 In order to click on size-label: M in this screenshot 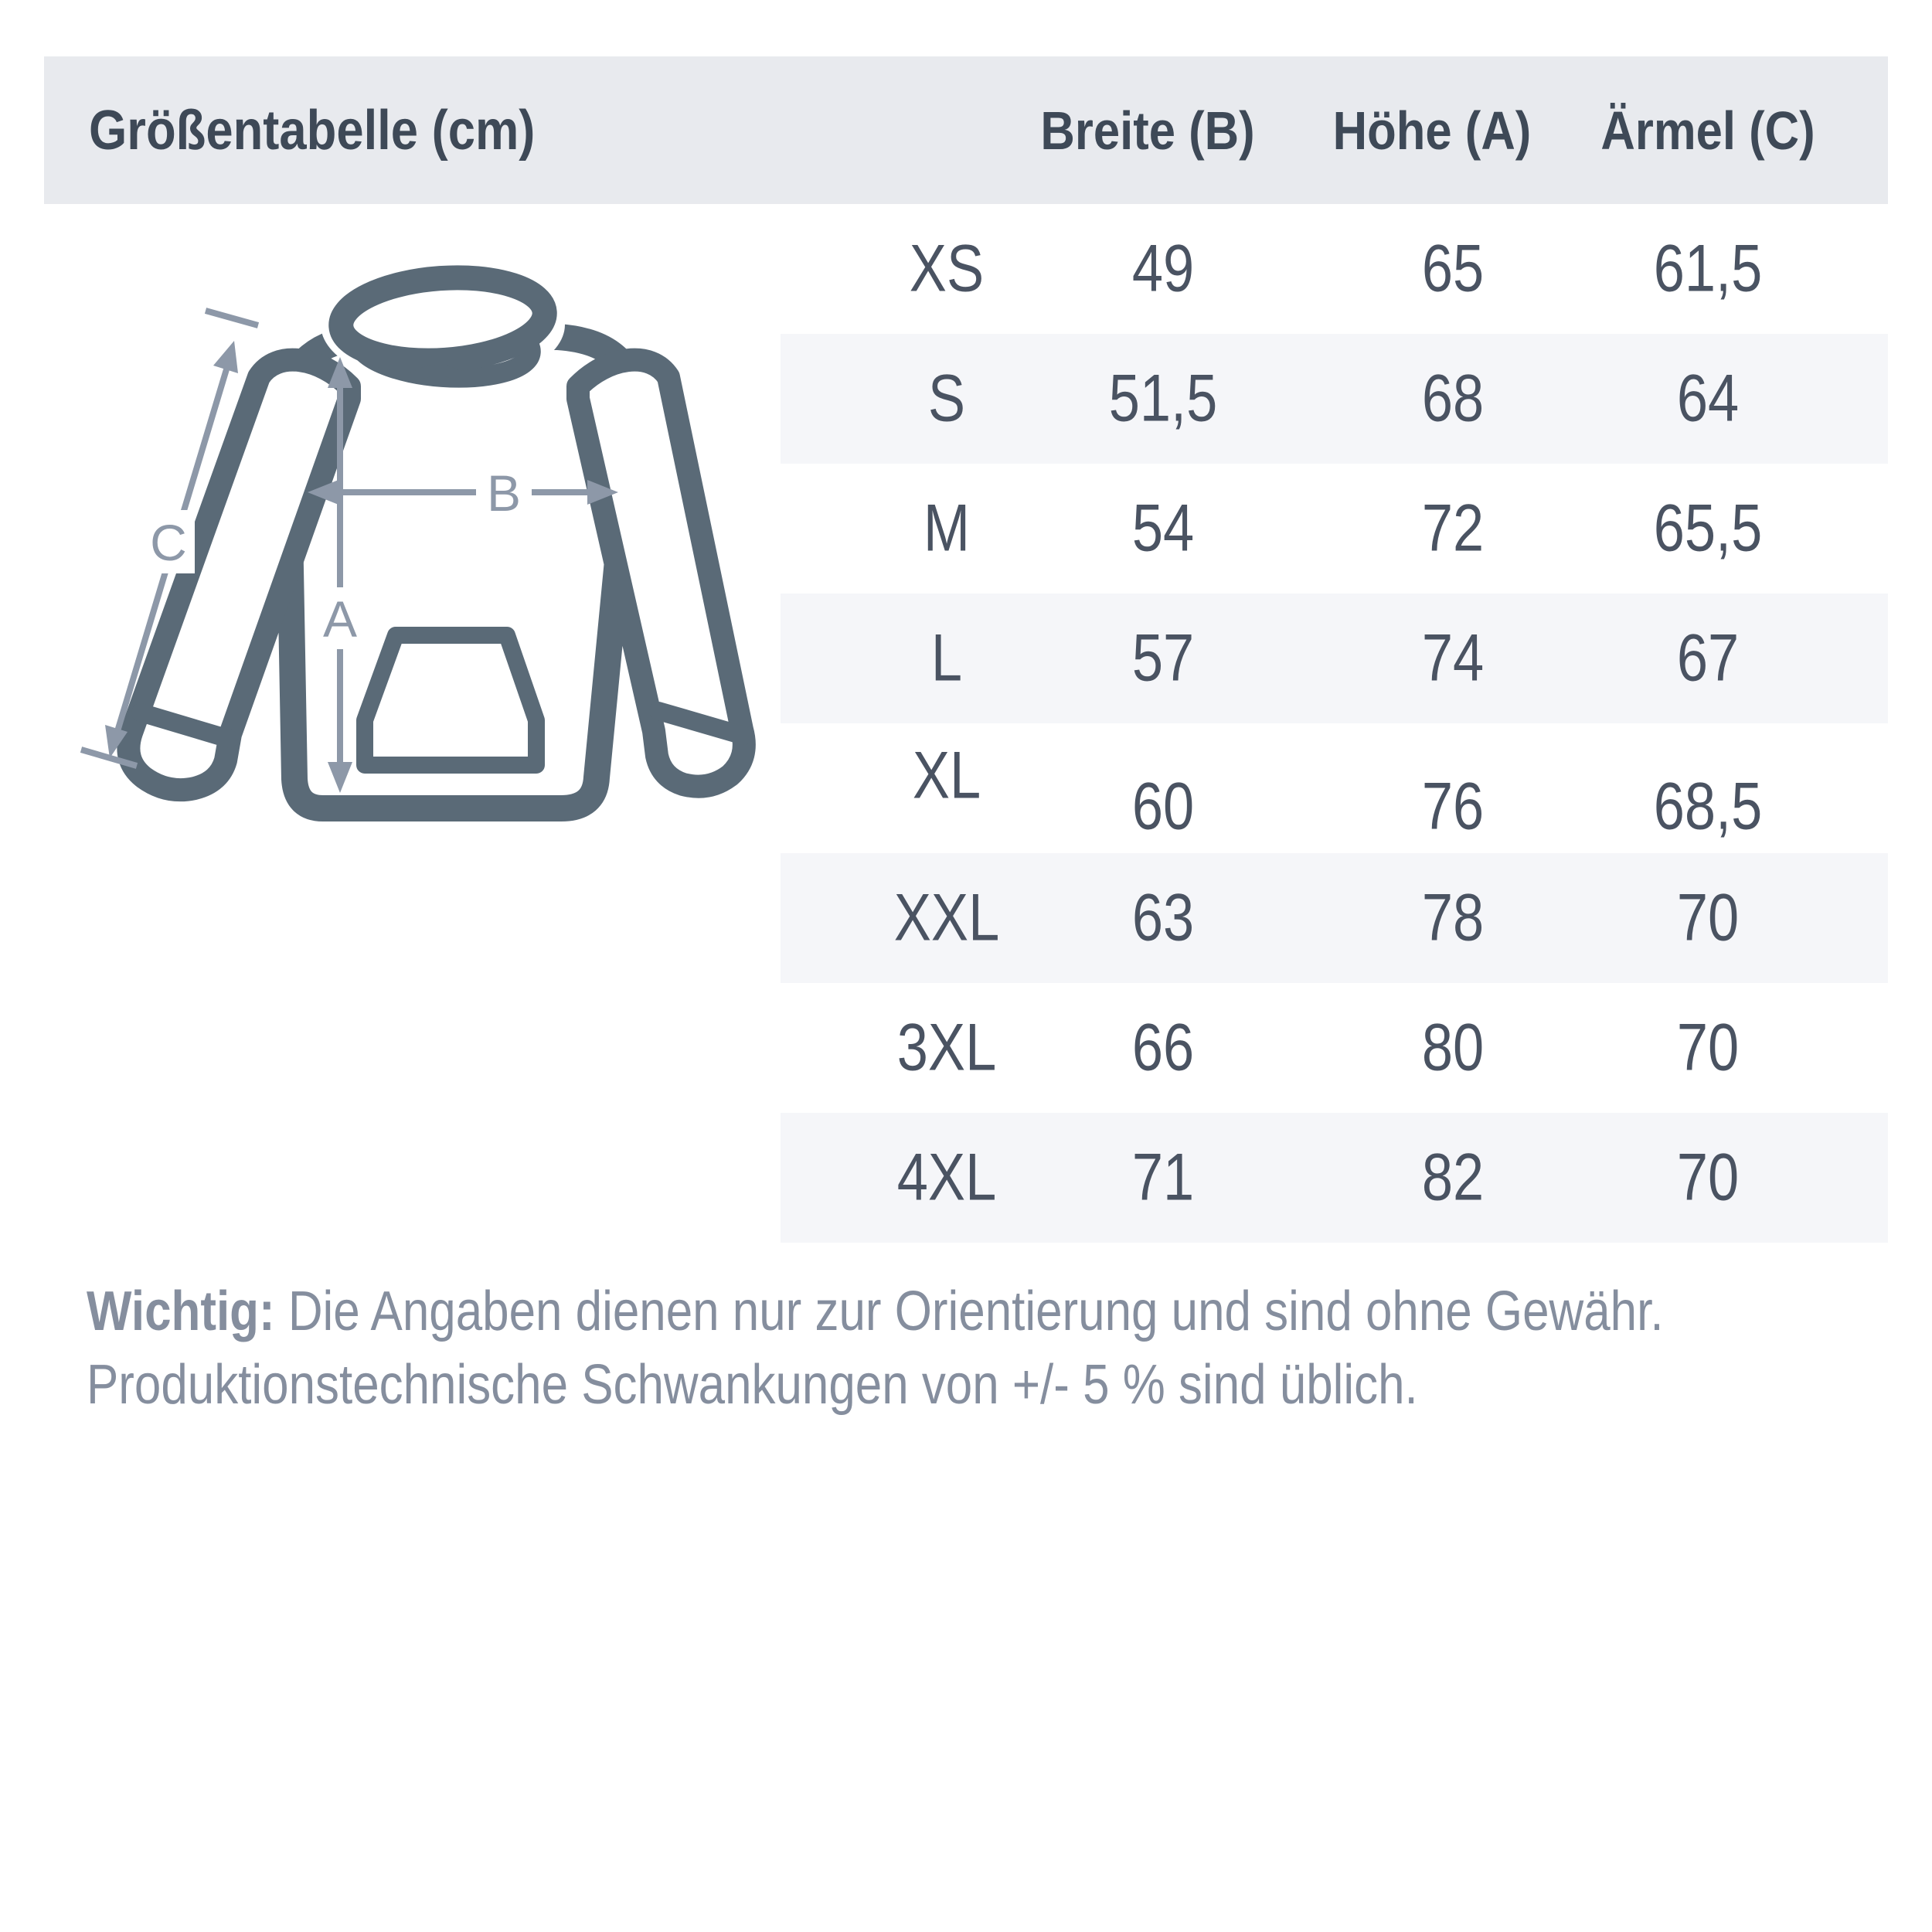, I will do `click(947, 528)`.